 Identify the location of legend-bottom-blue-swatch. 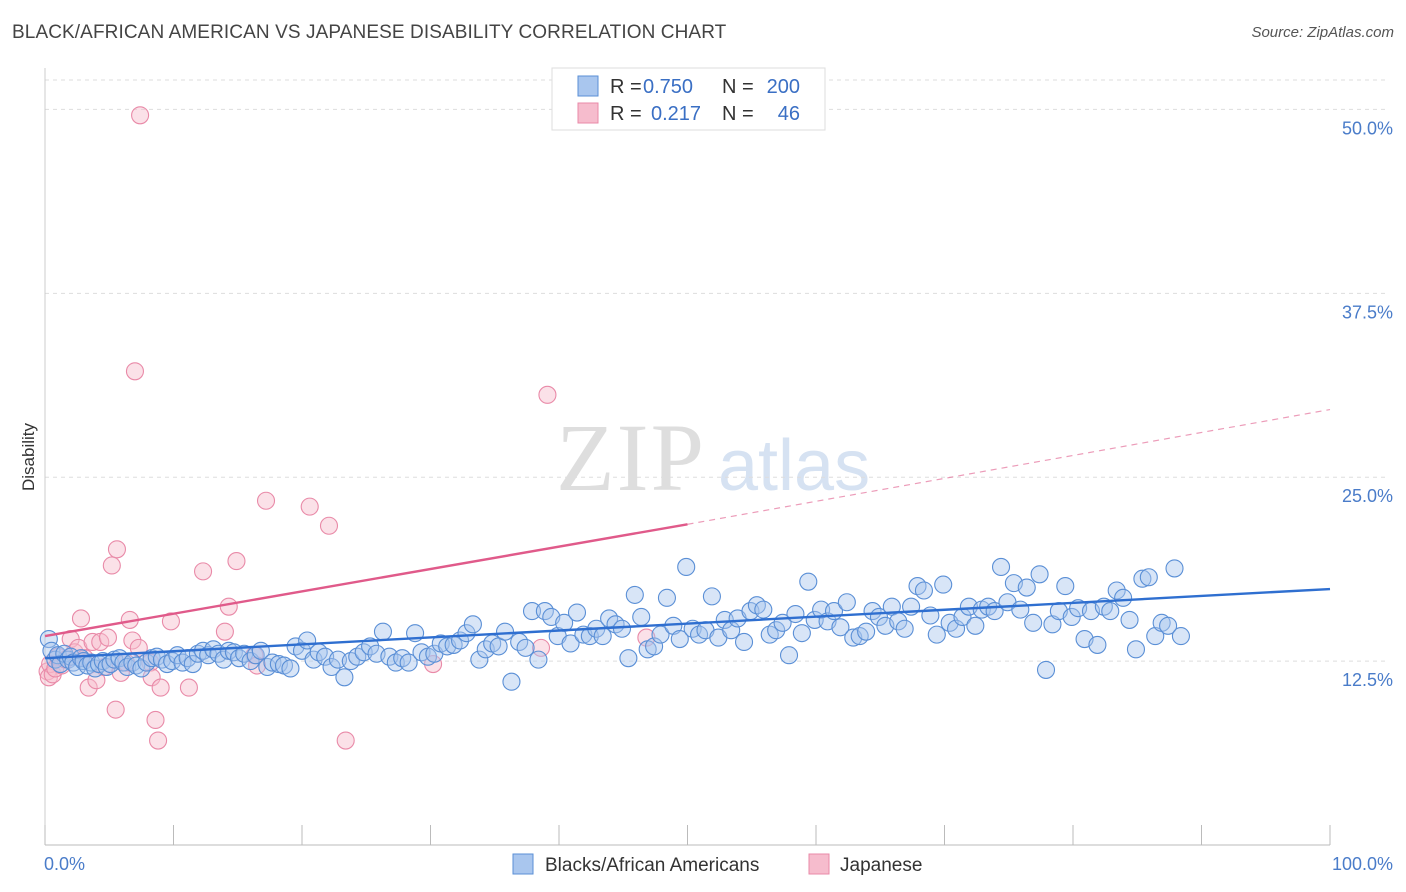
(523, 864).